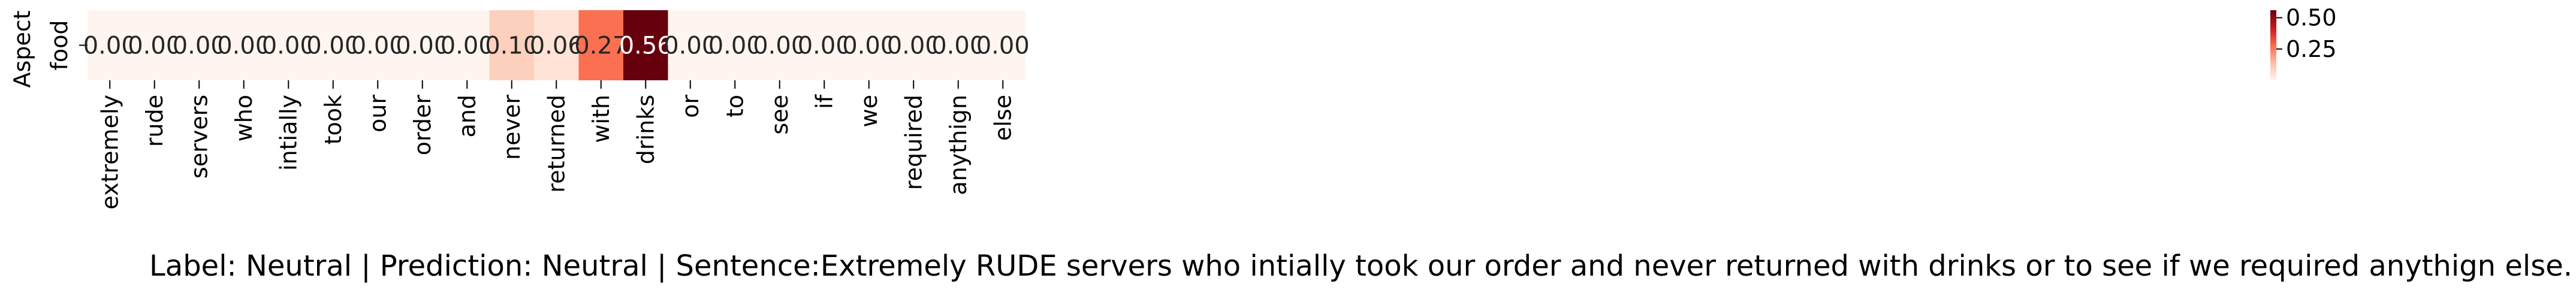 The image size is (2576, 296). Describe the element at coordinates (1003, 118) in the screenshot. I see `column-label: else` at that location.